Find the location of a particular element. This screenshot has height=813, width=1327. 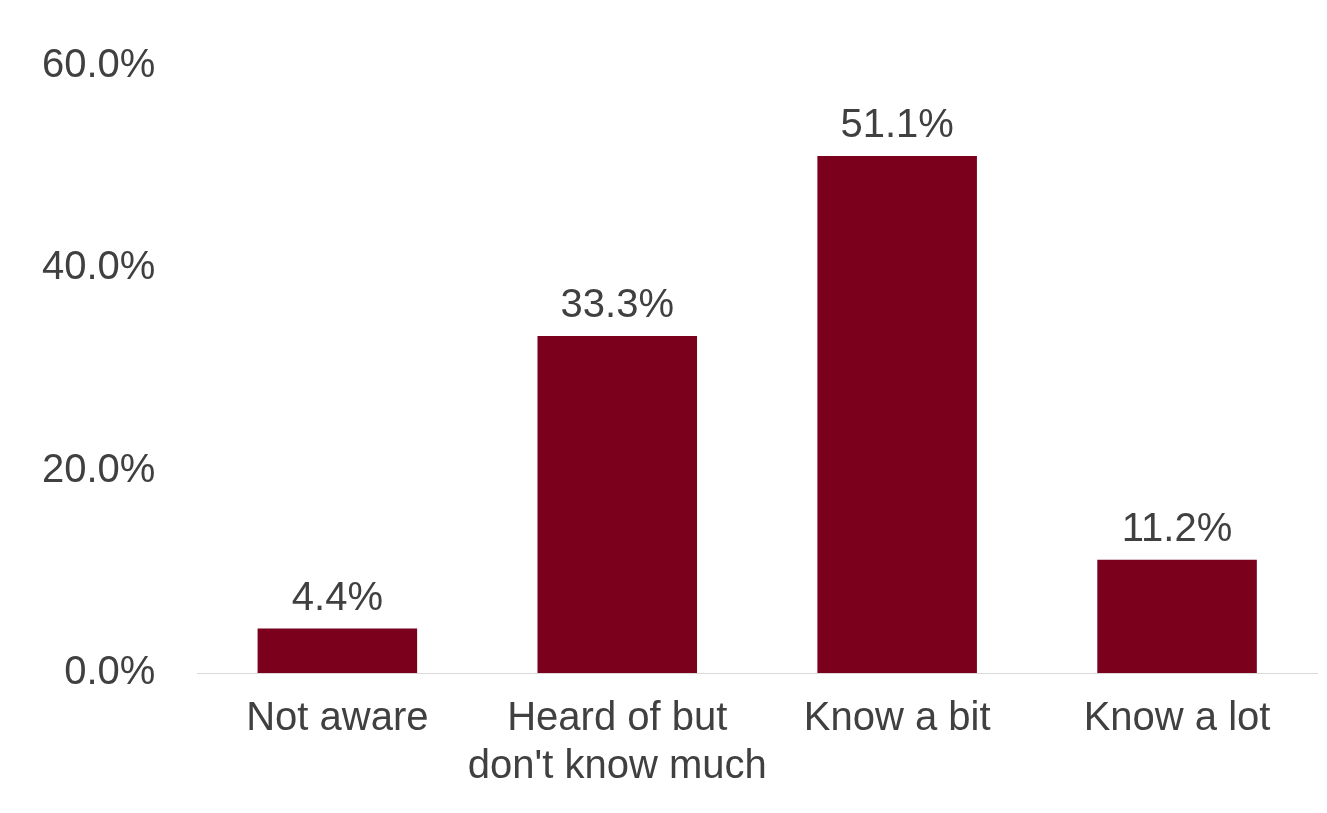

x-tick-label: Know a bit is located at coordinates (897, 716).